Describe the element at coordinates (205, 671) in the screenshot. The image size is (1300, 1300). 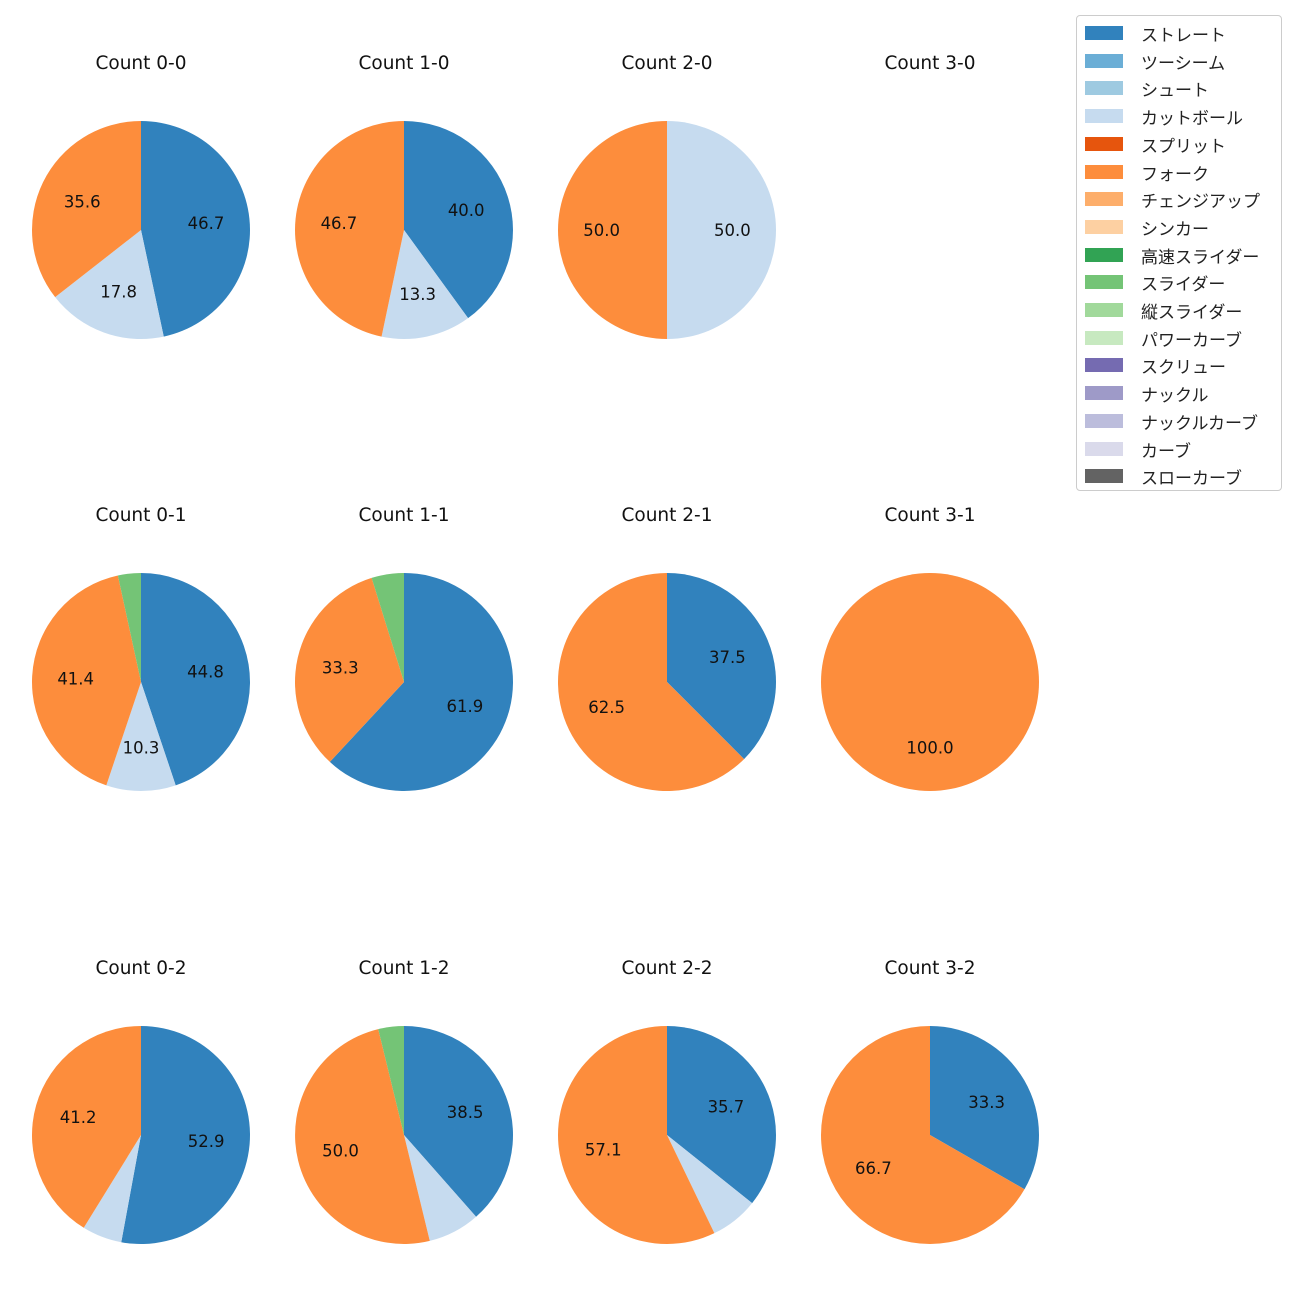
I see `pie-slice-label: 44.8` at that location.